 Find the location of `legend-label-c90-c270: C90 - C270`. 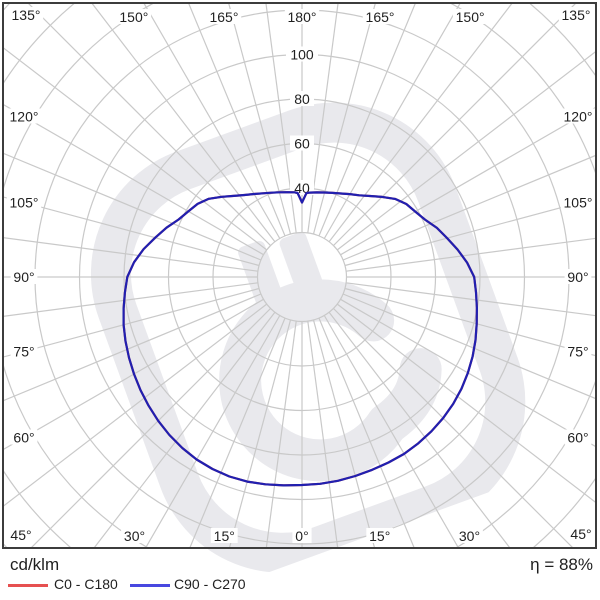

legend-label-c90-c270: C90 - C270 is located at coordinates (210, 584).